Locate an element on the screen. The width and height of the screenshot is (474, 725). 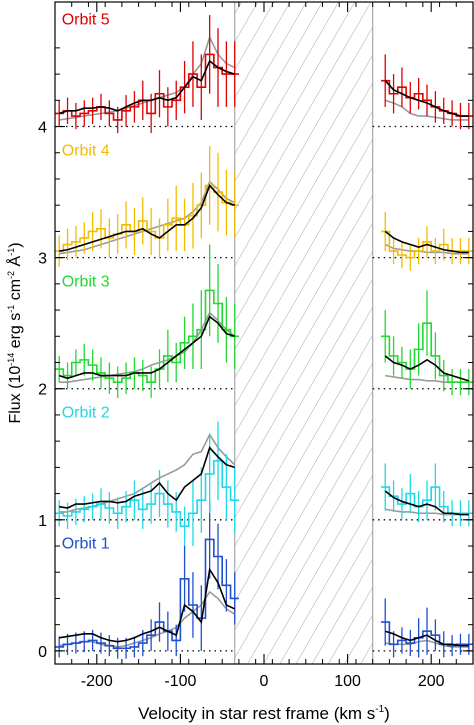
y-tick-label: 0 is located at coordinates (42, 652).